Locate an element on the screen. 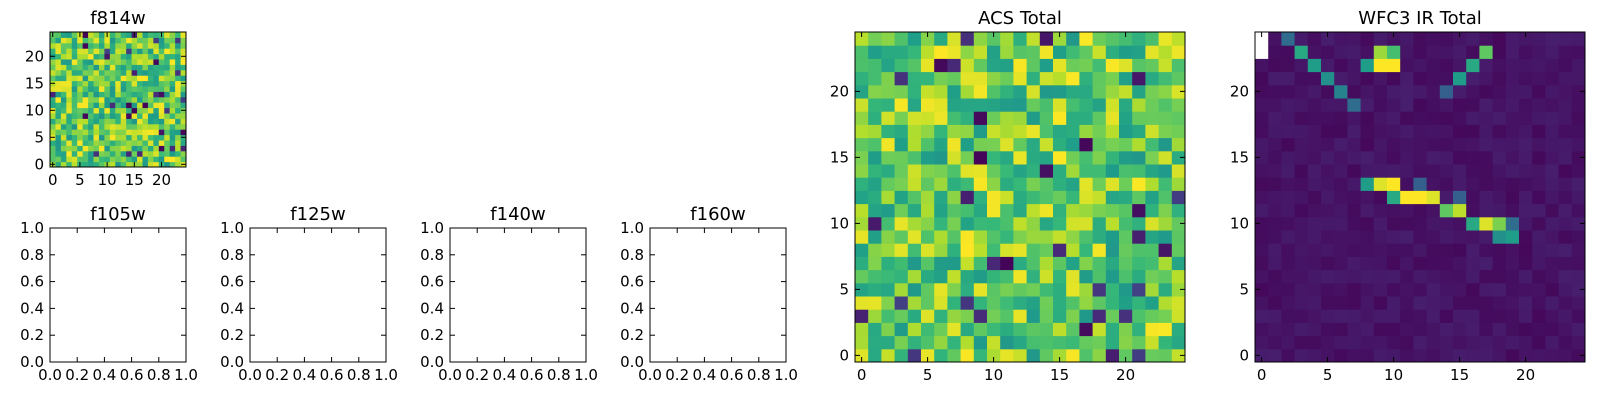 This screenshot has height=400, width=1600. f105w-frame is located at coordinates (118, 295).